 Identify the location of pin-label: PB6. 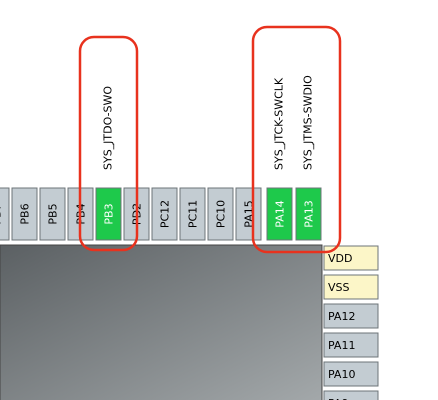
(25, 213).